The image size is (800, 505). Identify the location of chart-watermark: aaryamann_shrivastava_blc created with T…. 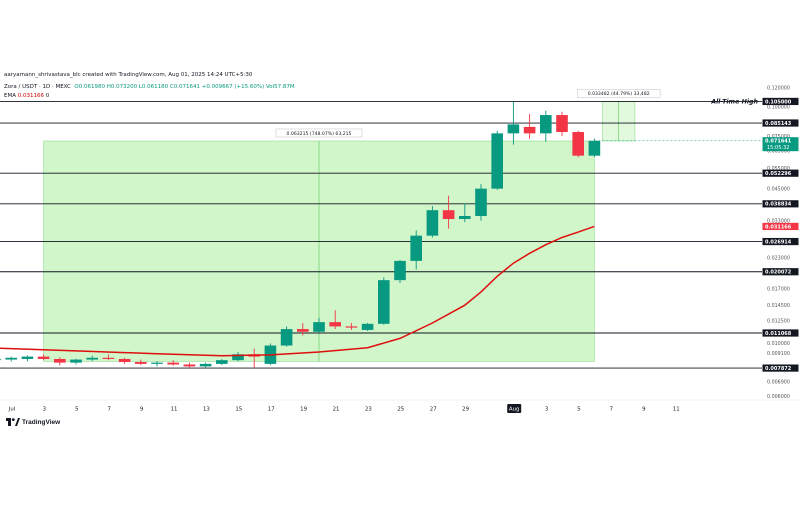
(128, 75).